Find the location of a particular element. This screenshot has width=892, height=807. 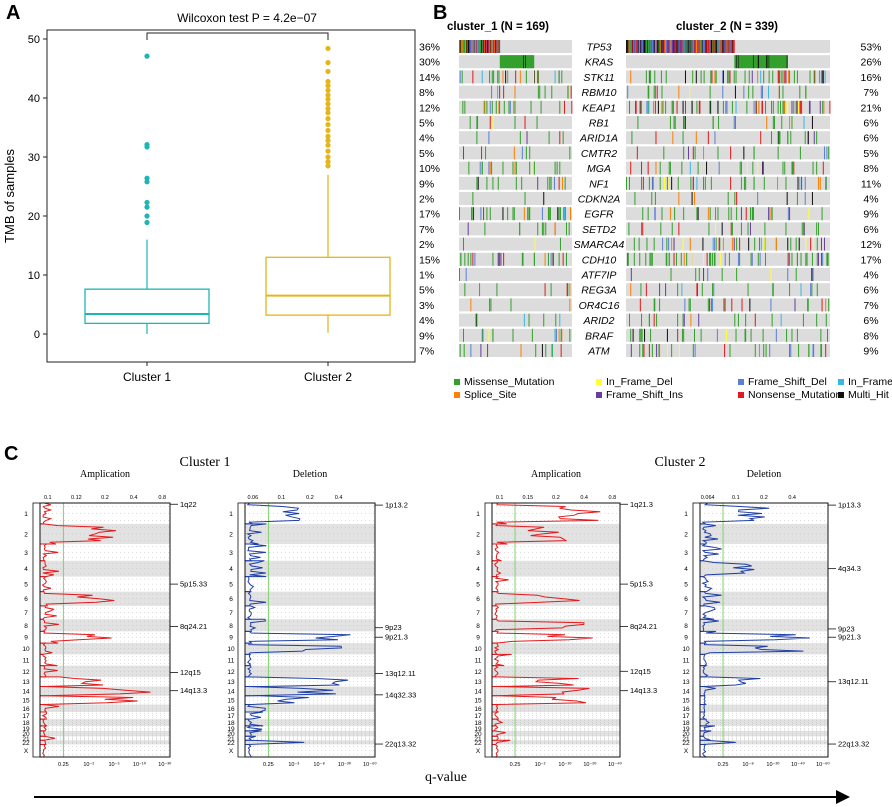

peak-label: 4q34.3 is located at coordinates (849, 568).